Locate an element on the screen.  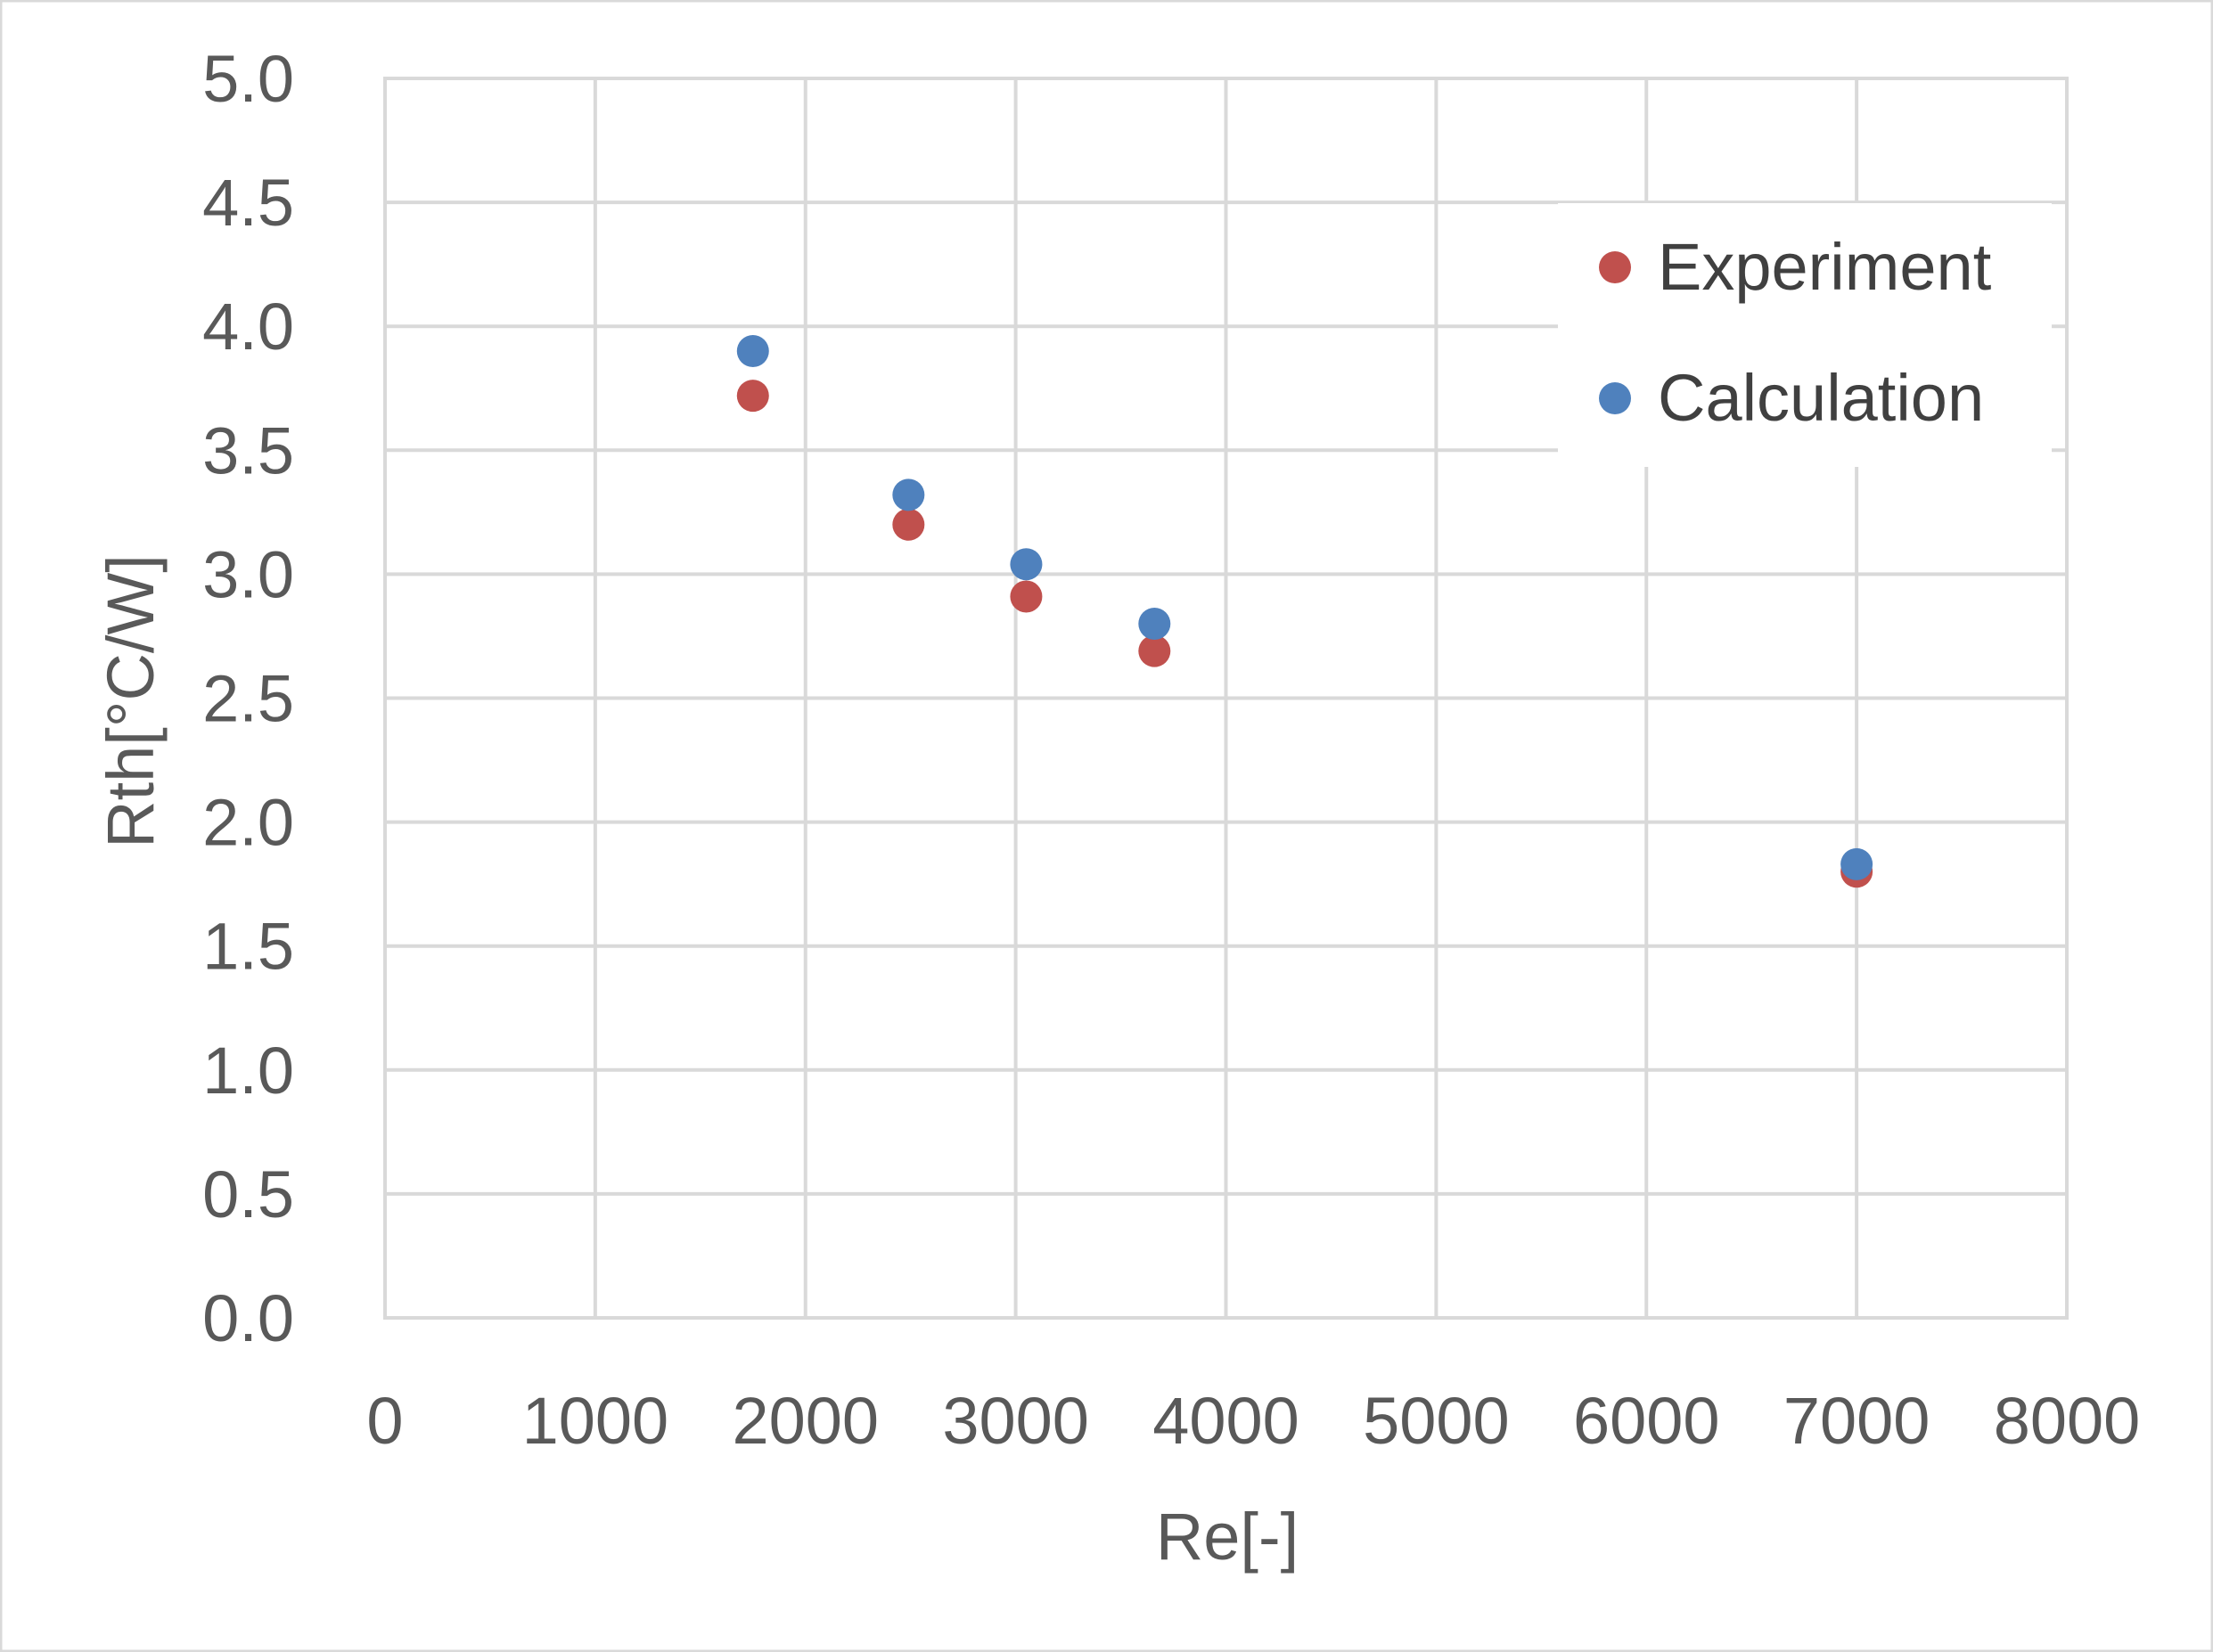
x-tick-labels: 0 1000 2000 3000 4000 5000 6000 7000 8000 is located at coordinates (1253, 1421).